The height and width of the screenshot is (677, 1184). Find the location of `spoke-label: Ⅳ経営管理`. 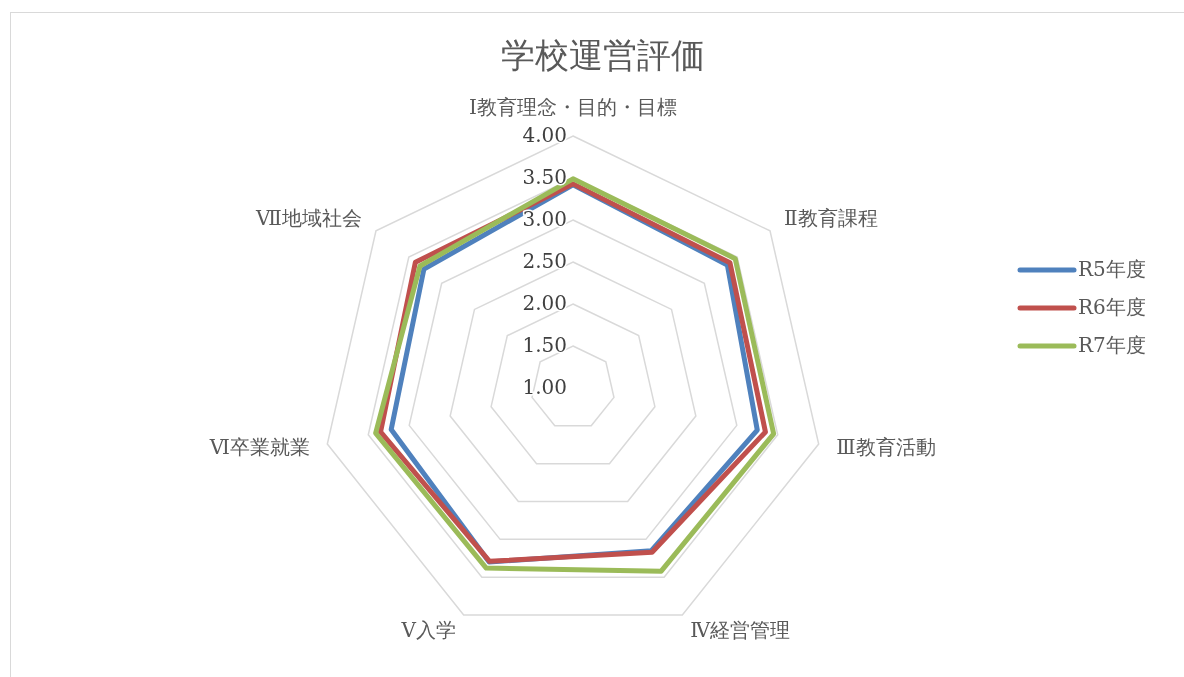

spoke-label: Ⅳ経営管理 is located at coordinates (740, 629).